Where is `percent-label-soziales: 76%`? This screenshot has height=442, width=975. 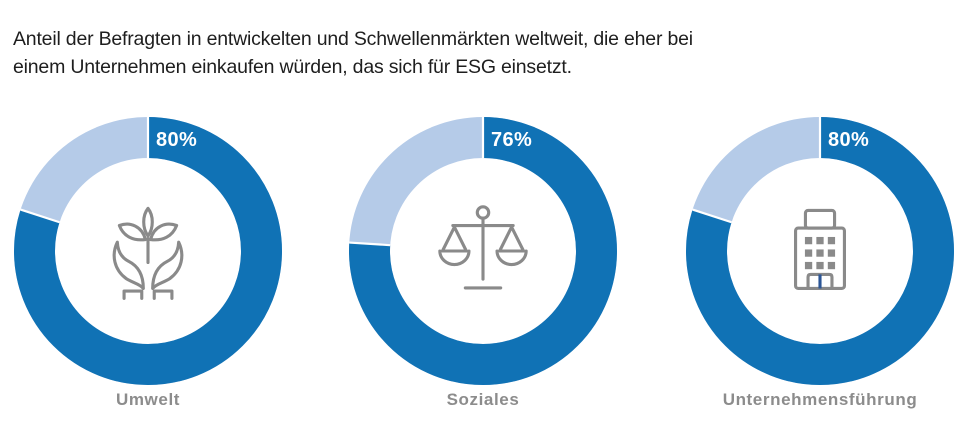 percent-label-soziales: 76% is located at coordinates (512, 140).